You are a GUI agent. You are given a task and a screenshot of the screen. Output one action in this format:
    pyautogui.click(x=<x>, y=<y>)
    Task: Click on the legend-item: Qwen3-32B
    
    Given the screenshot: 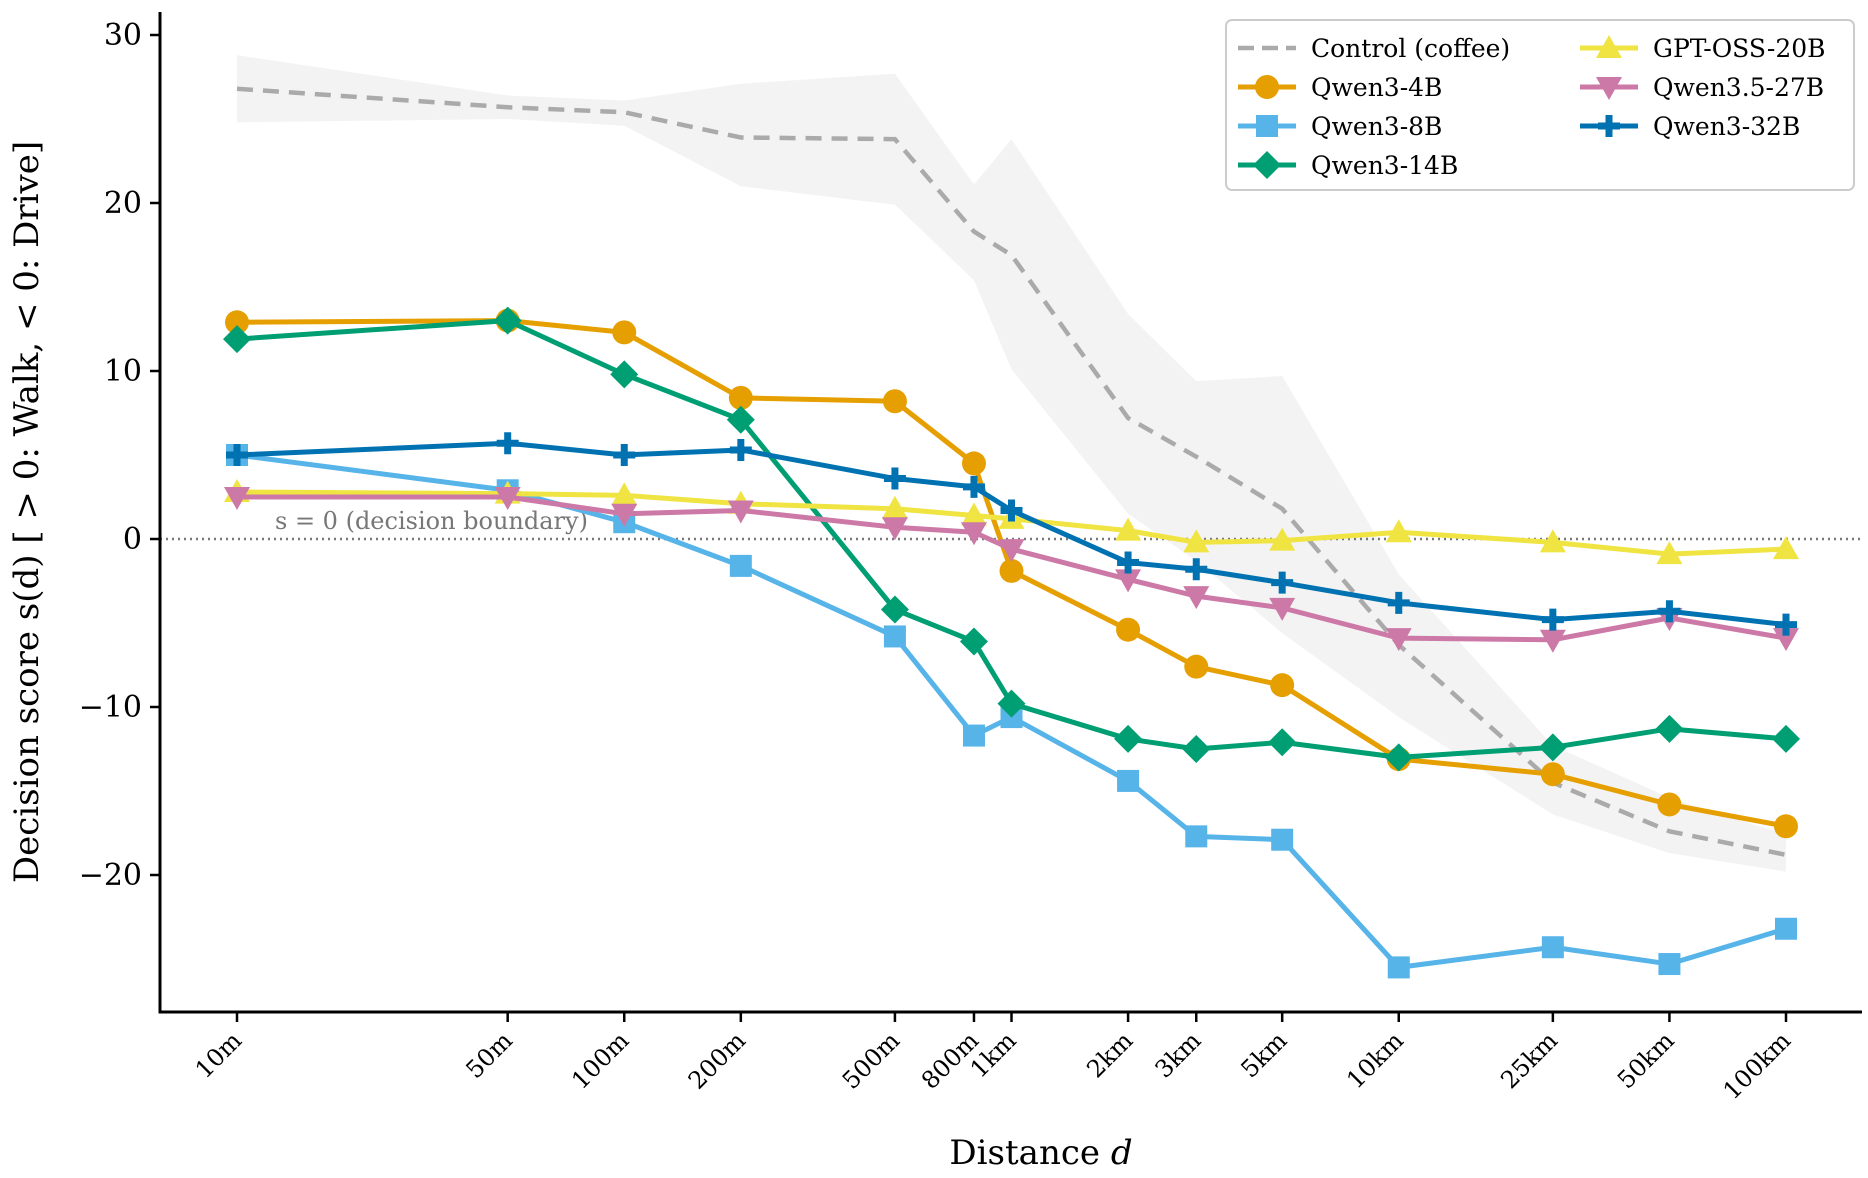 What is the action you would take?
    pyautogui.click(x=1690, y=126)
    